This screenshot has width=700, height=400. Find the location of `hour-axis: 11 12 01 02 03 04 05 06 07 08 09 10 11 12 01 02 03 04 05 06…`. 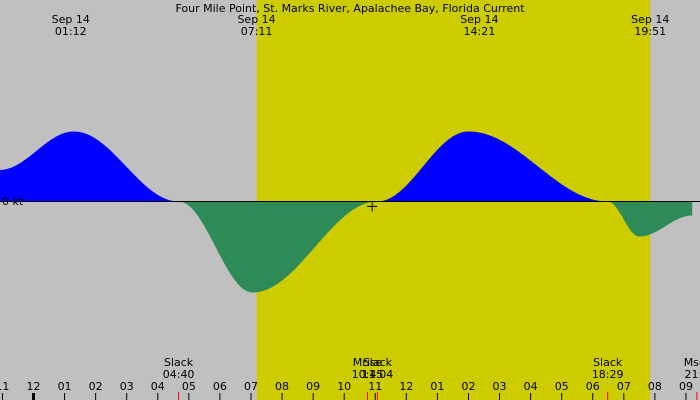

hour-axis: 11 12 01 02 03 04 05 06 07 08 09 10 11 12 01 02 03 04 05 06… is located at coordinates (346, 390).